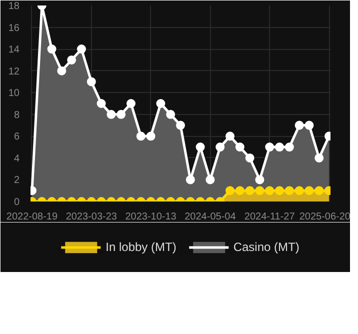 The width and height of the screenshot is (358, 334). Describe the element at coordinates (17, 158) in the screenshot. I see `y-tick-label: 4` at that location.